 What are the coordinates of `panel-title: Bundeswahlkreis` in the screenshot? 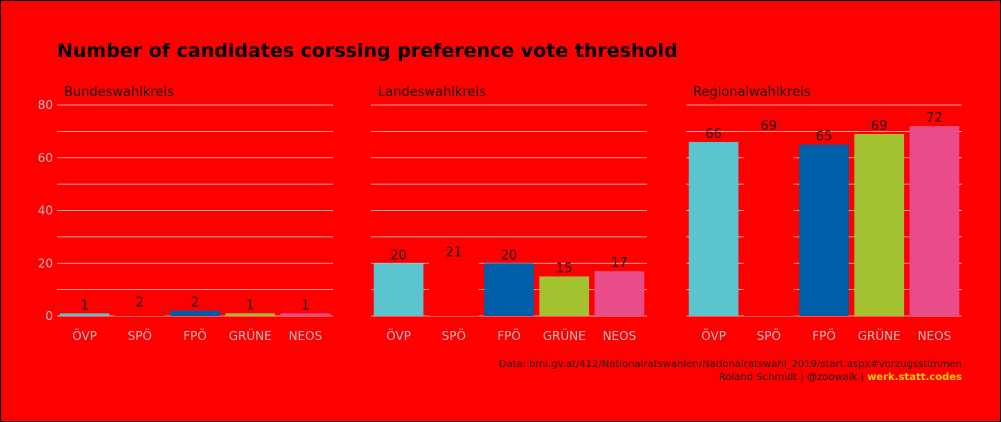 It's located at (119, 92).